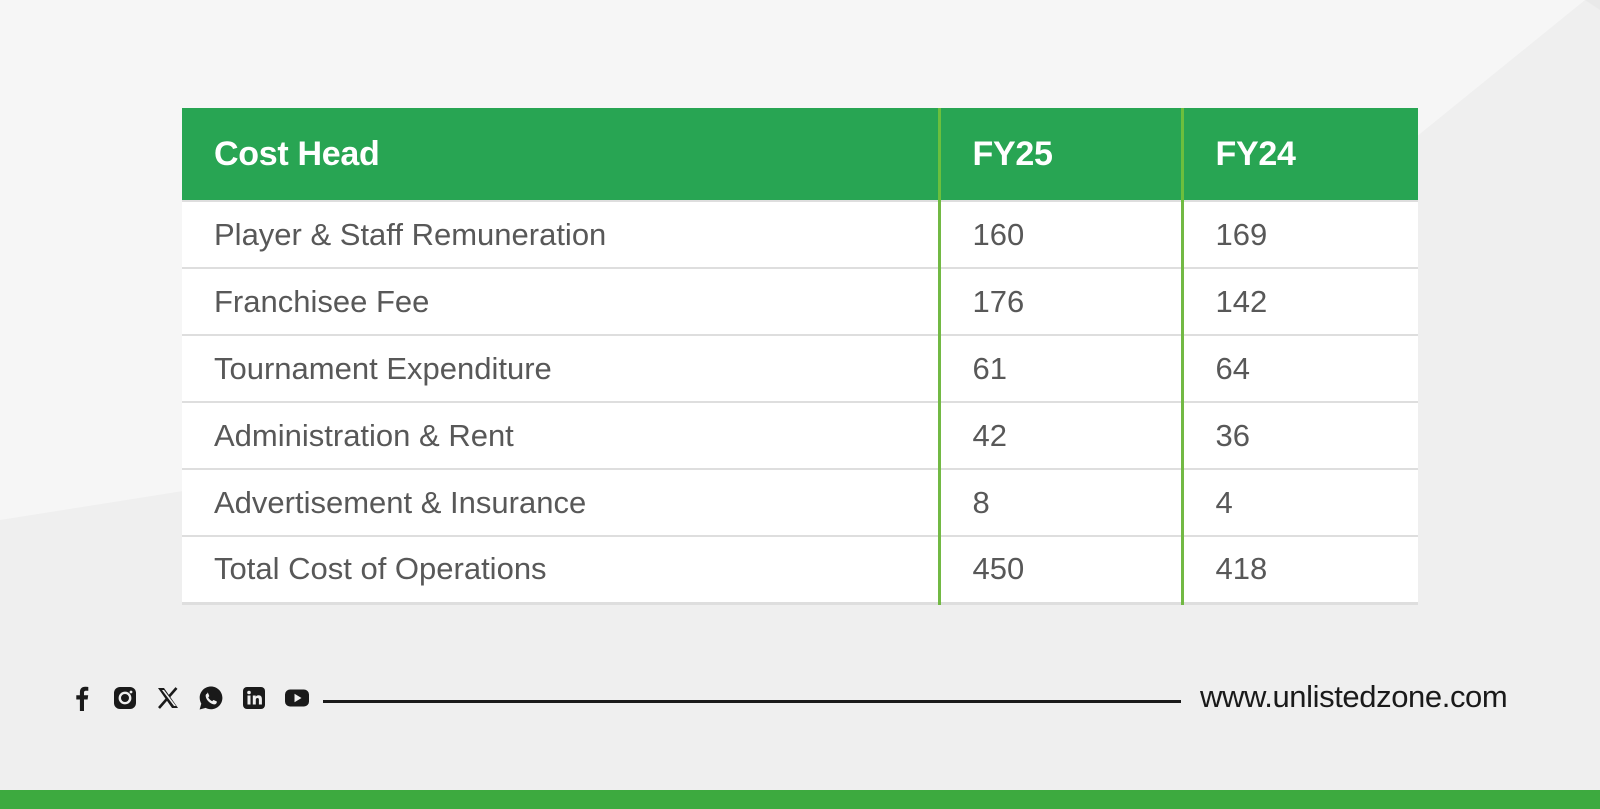 This screenshot has width=1600, height=809. I want to click on fy24-cell: 418, so click(1299, 569).